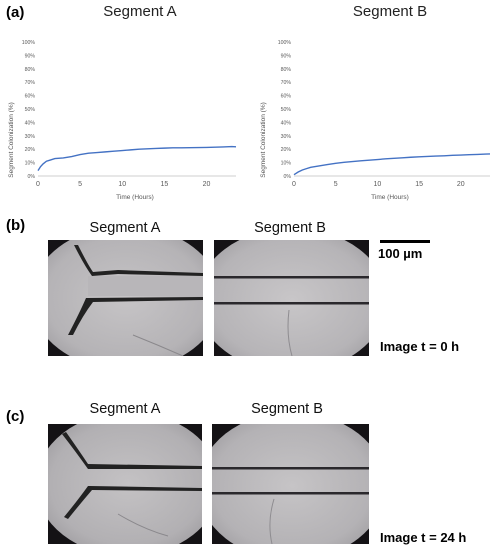 Image resolution: width=495 pixels, height=550 pixels. Describe the element at coordinates (290, 228) in the screenshot. I see `panel-b-segment-b-label: Segment B` at that location.